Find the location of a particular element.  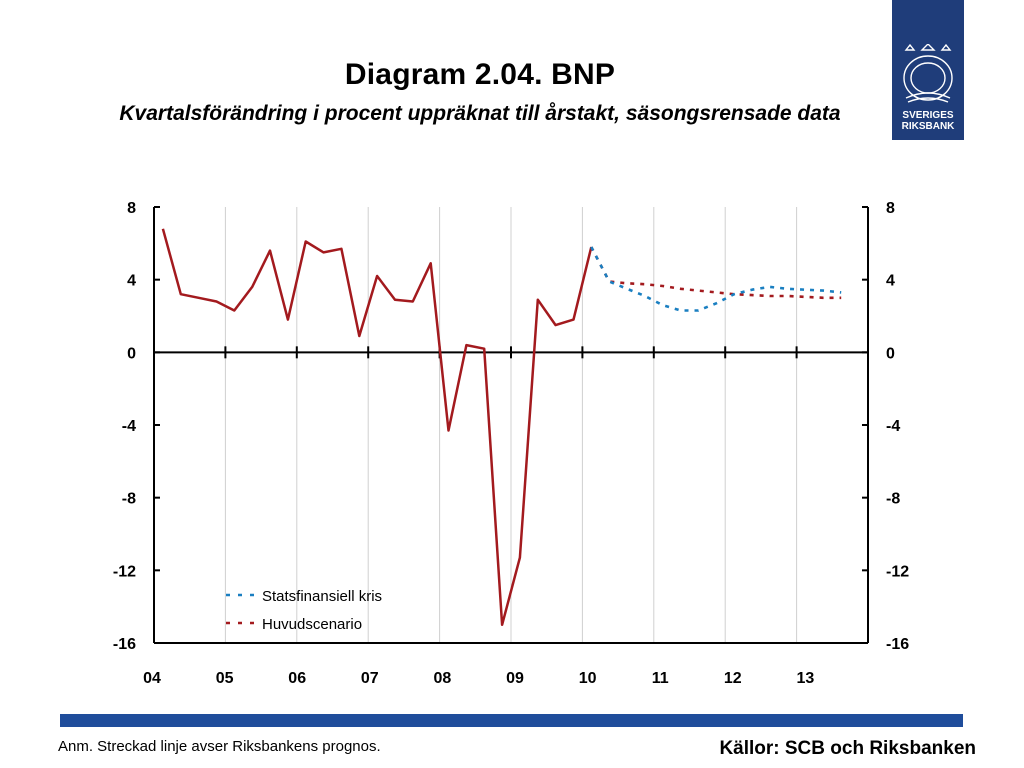

y-tick-label-left: 8 is located at coordinates (131, 208).